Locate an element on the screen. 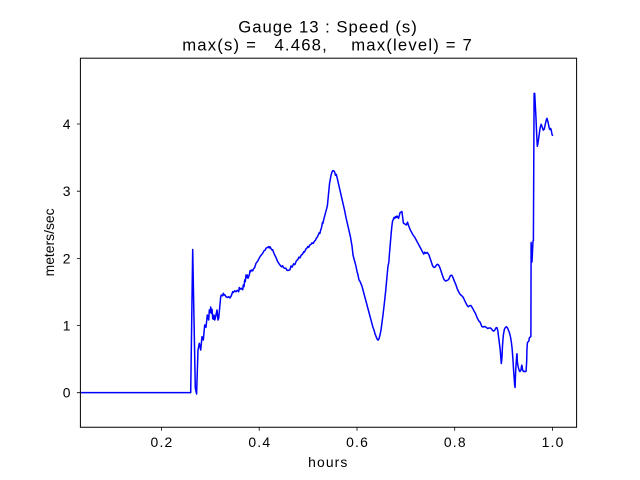 The height and width of the screenshot is (480, 640). svg-text: 1 is located at coordinates (67, 325).